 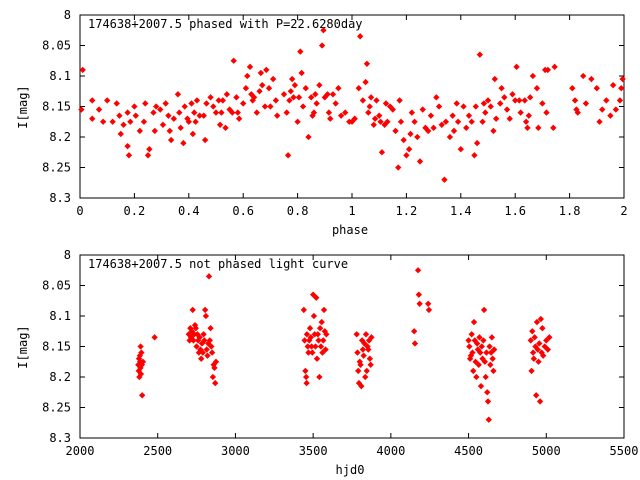 What do you see at coordinates (67, 15) in the screenshot?
I see `y-tick-label: 8` at bounding box center [67, 15].